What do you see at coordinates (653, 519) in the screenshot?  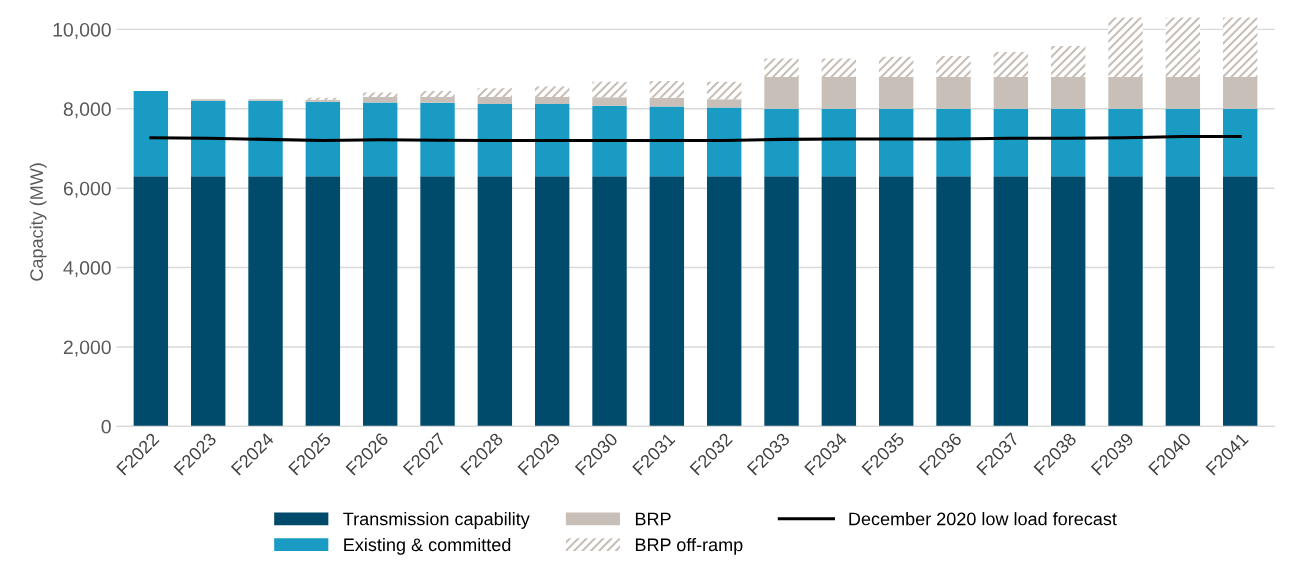 I see `legend-label: BRP` at bounding box center [653, 519].